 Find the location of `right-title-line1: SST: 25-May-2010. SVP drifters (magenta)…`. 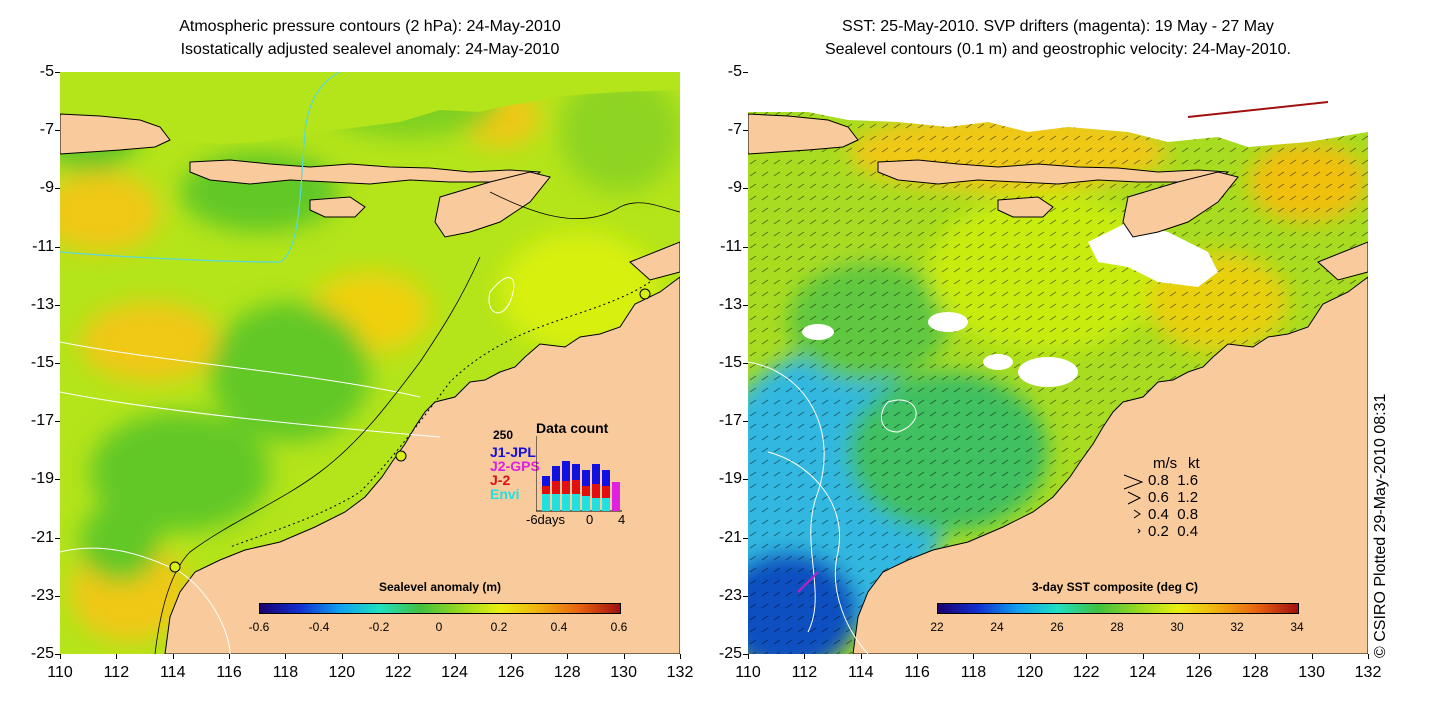

right-title-line1: SST: 25-May-2010. SVP drifters (magenta)… is located at coordinates (1058, 26).